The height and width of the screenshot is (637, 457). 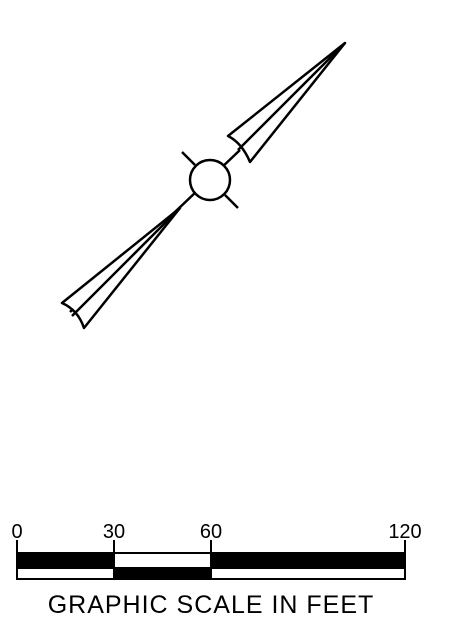 I want to click on arrow-hub, so click(x=210, y=180).